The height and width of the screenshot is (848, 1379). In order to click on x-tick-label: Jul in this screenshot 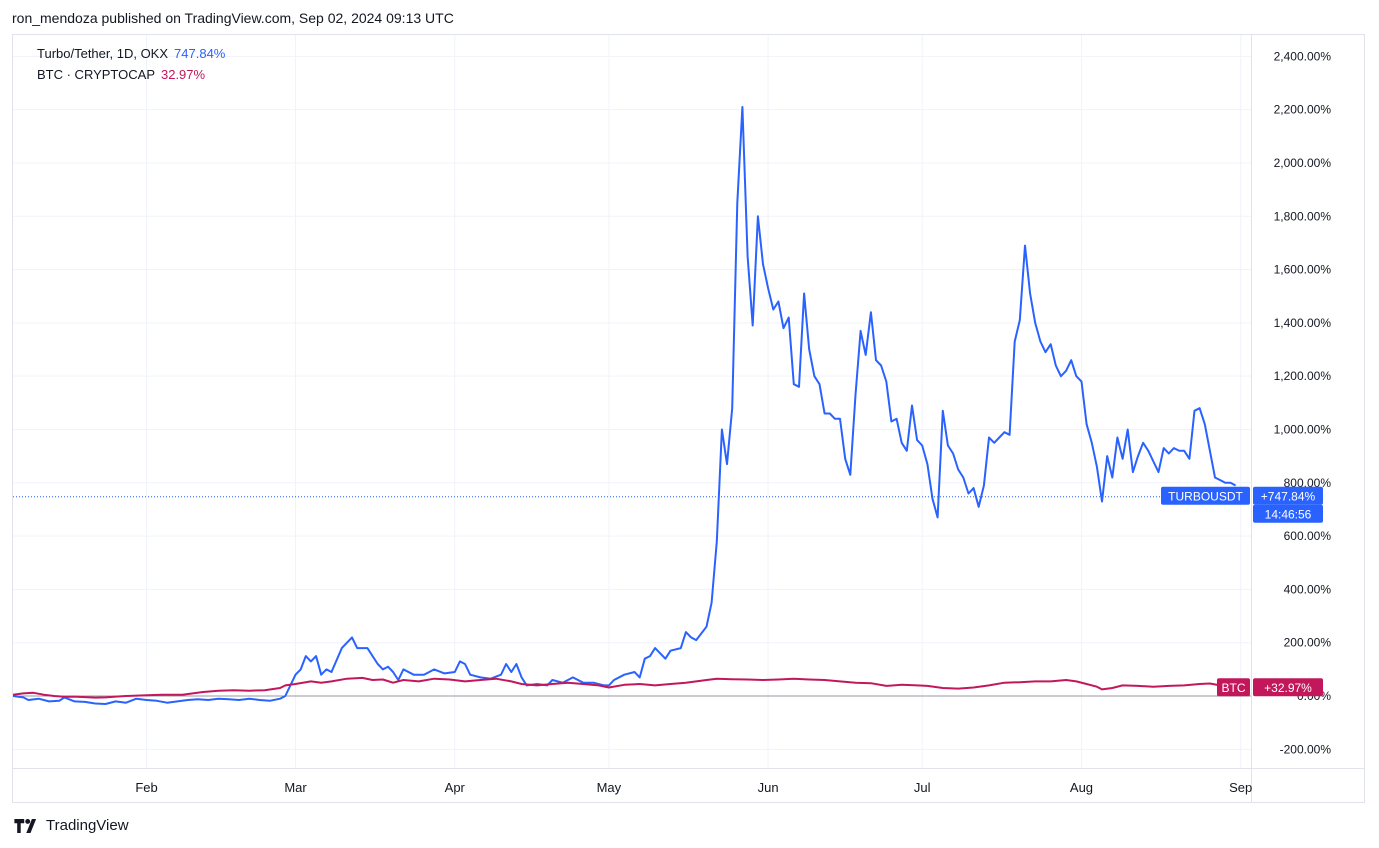, I will do `click(922, 787)`.